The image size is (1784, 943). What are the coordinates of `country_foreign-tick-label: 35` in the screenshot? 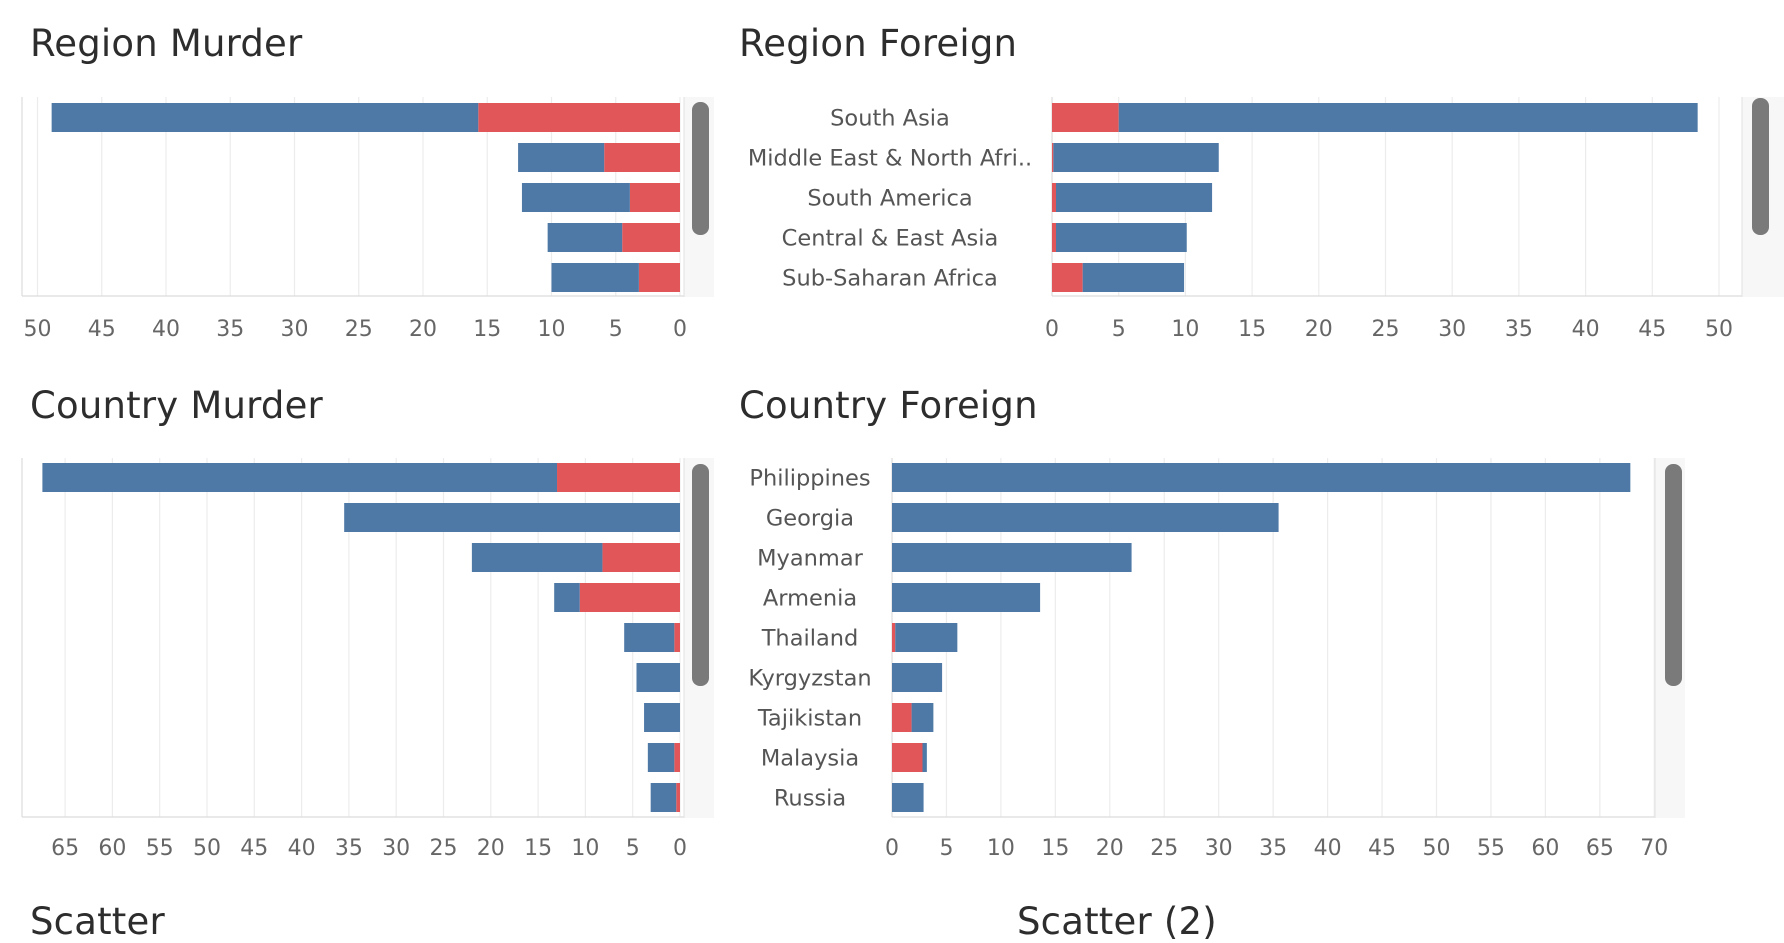 It's located at (1273, 848).